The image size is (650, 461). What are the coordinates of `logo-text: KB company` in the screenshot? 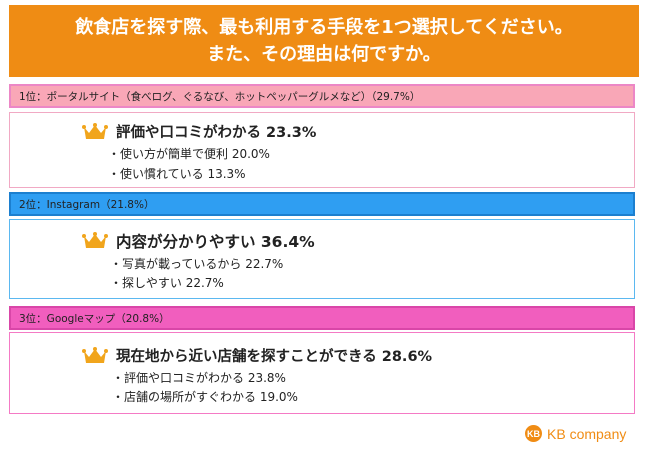 It's located at (587, 433).